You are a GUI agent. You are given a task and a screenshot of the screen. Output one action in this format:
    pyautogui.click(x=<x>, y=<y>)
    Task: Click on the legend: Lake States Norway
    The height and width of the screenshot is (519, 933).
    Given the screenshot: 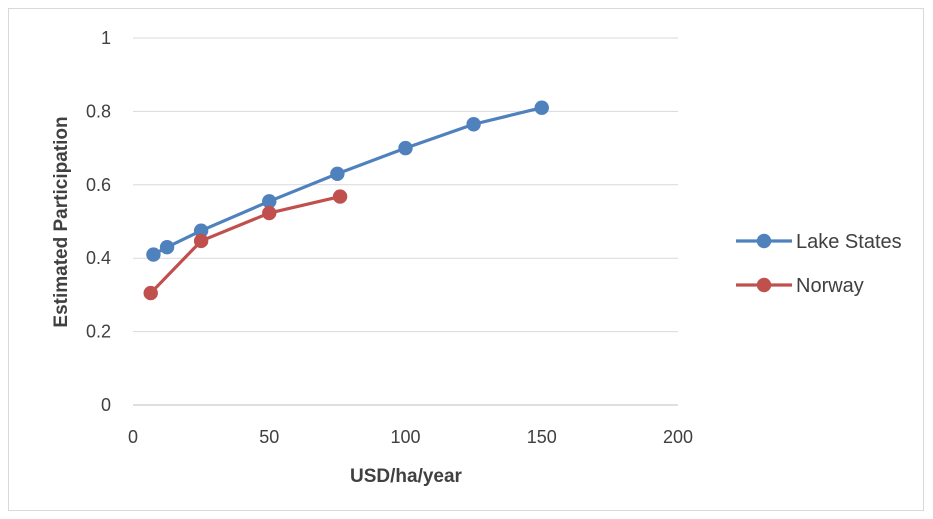 What is the action you would take?
    pyautogui.click(x=819, y=264)
    